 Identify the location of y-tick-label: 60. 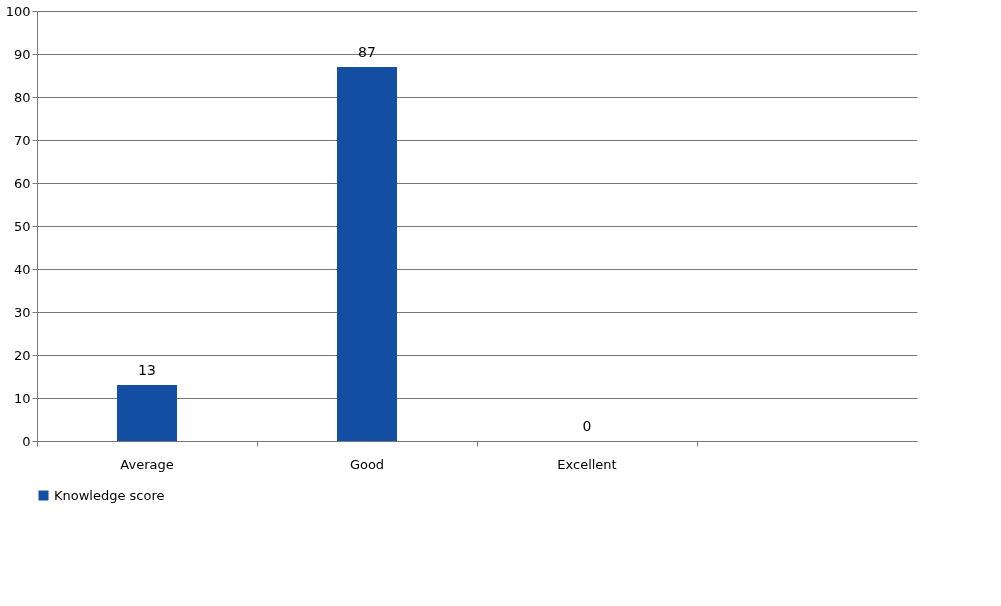
(22, 183).